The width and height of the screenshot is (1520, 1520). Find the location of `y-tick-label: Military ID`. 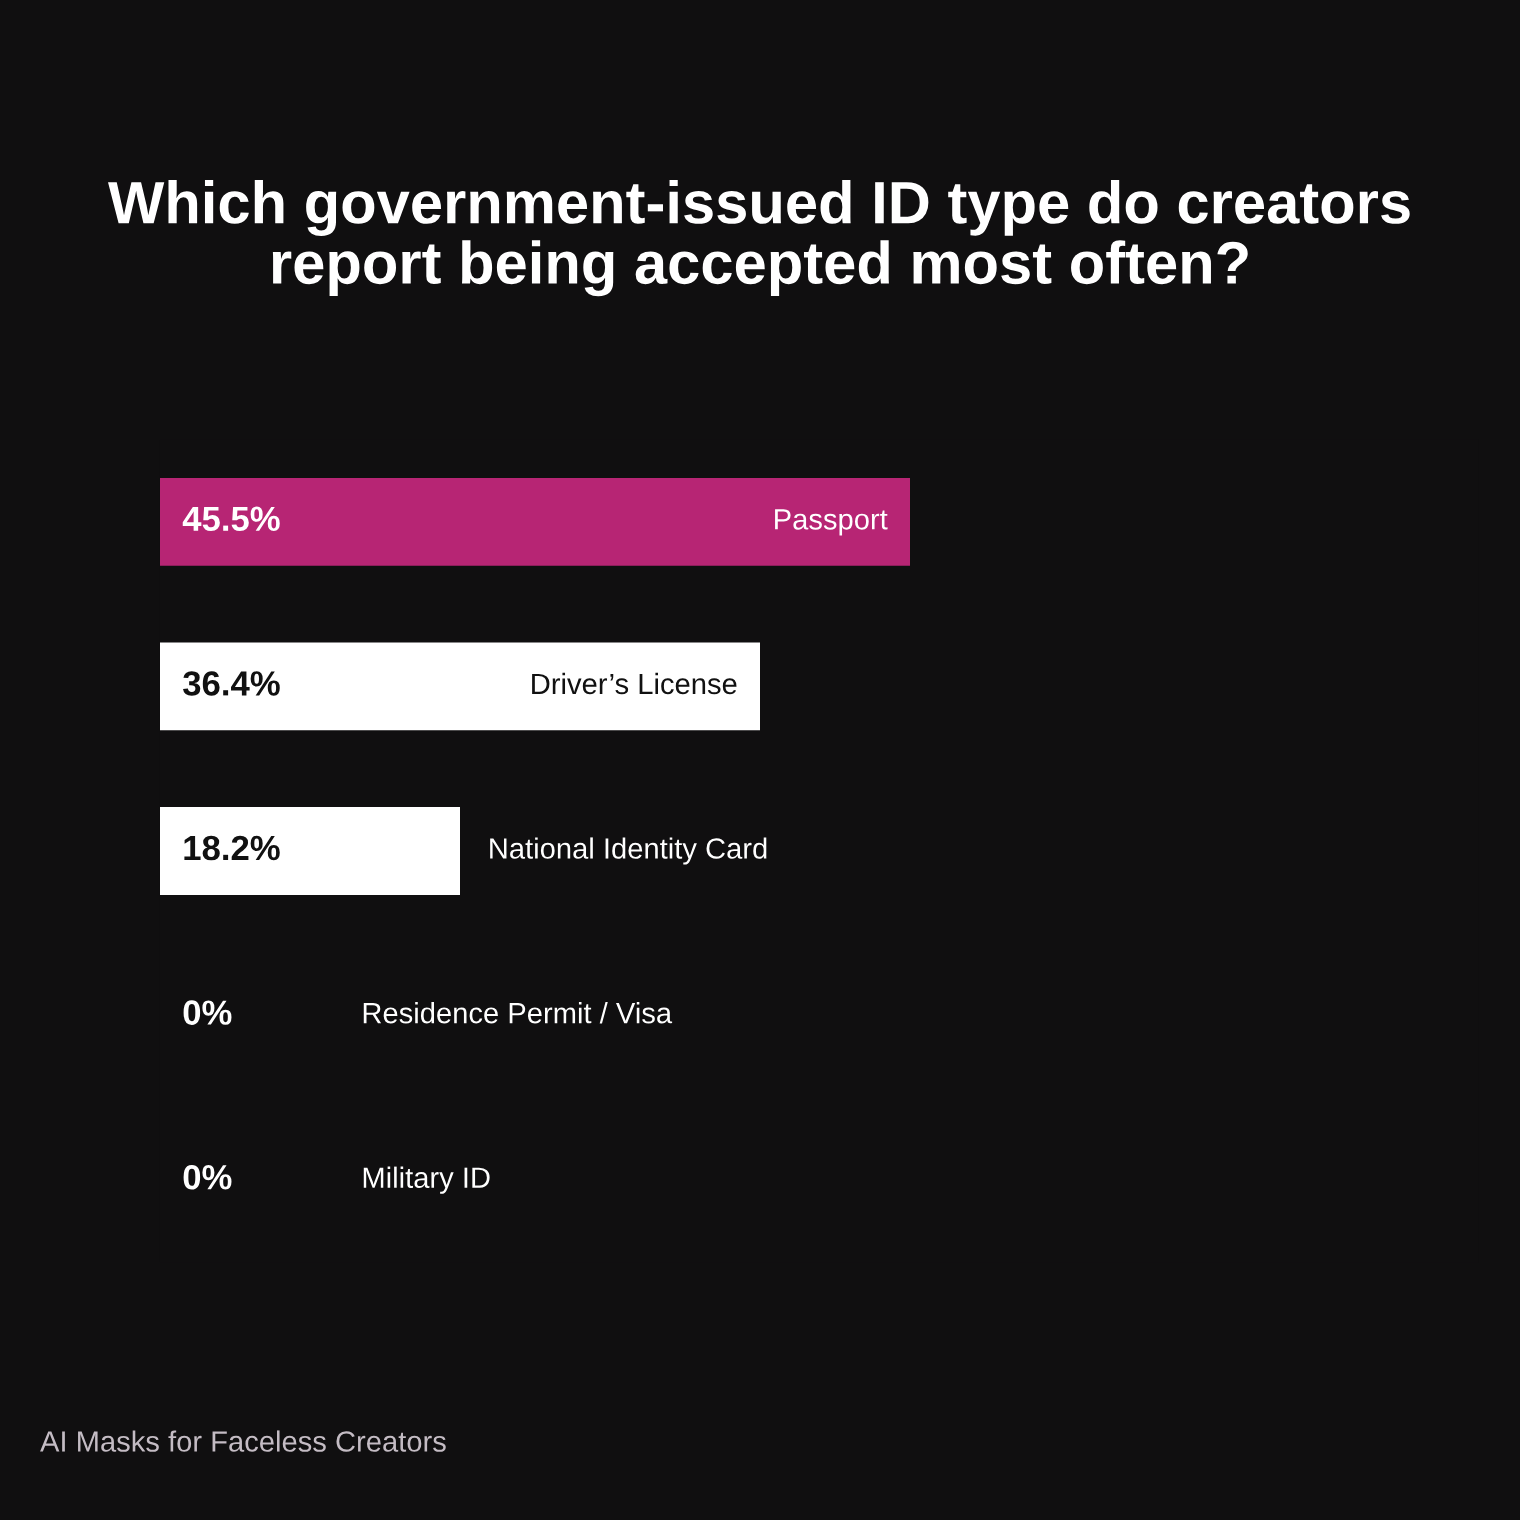

y-tick-label: Military ID is located at coordinates (426, 1180).